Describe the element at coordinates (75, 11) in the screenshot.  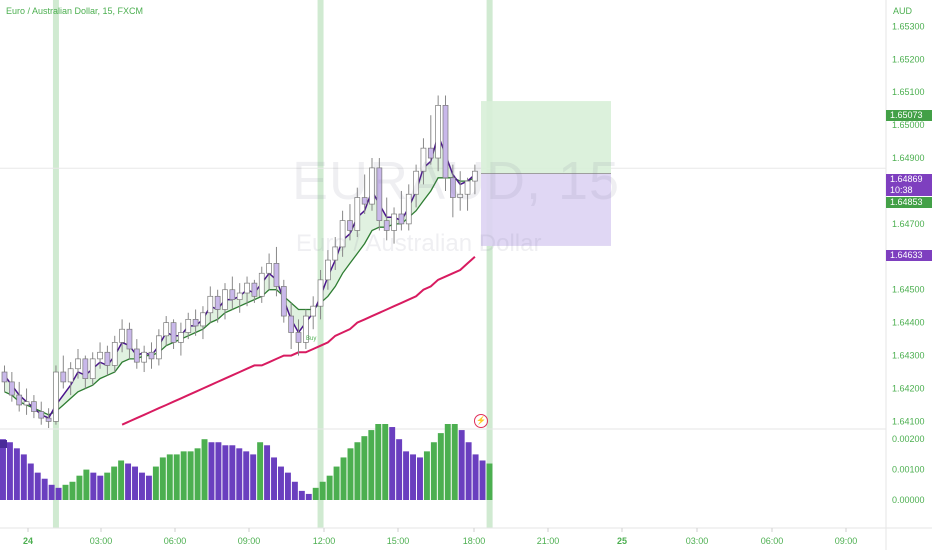
I see `symbol-title: Euro / Australian Dollar, 15, FXCM` at that location.